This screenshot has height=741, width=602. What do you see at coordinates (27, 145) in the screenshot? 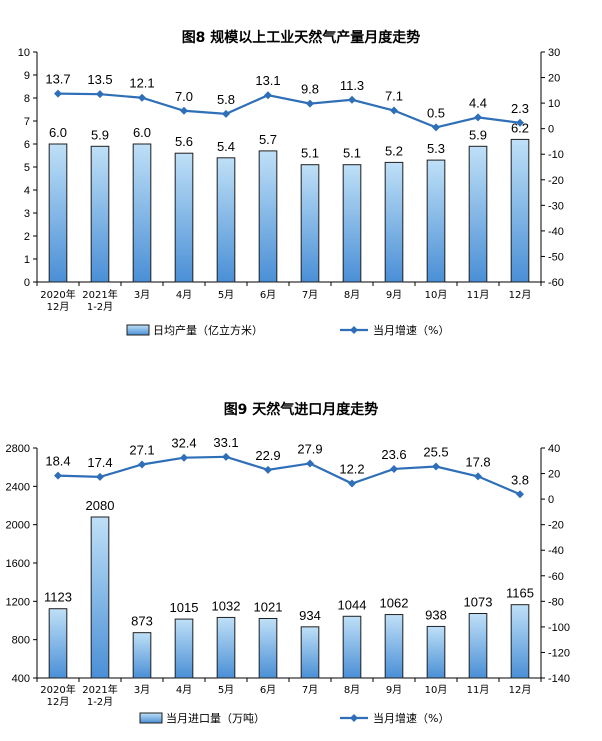
I see `left-tick-label: 6` at bounding box center [27, 145].